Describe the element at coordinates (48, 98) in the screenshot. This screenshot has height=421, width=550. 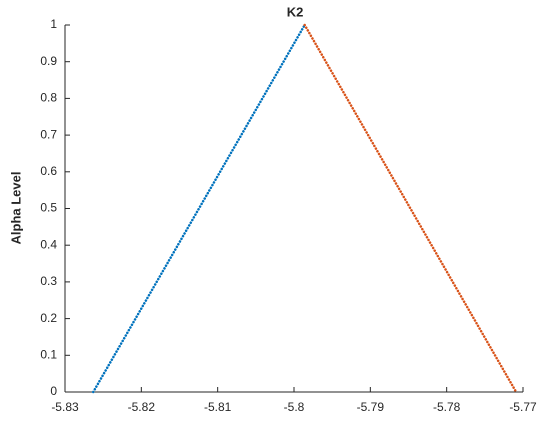
I see `y-tick-label: 0.8` at that location.